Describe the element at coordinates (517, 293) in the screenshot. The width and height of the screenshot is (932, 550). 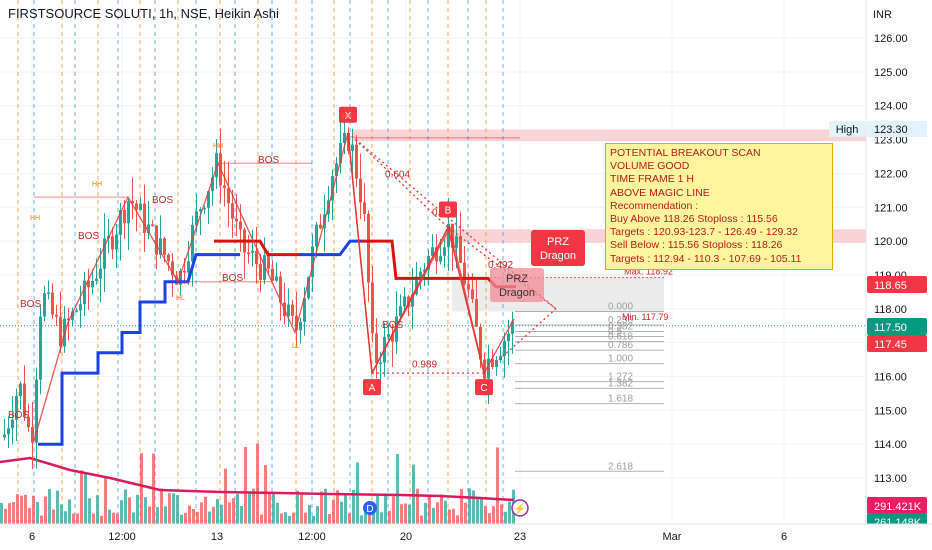
I see `prz-faded-line2: Dragon` at that location.